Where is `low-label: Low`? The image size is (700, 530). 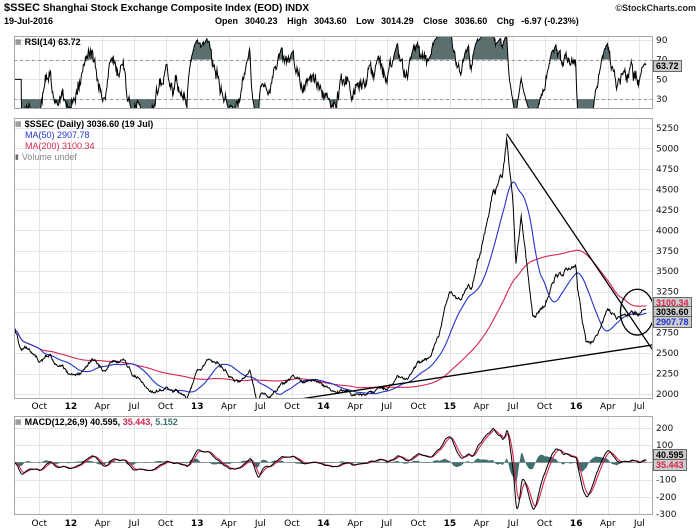 low-label: Low is located at coordinates (365, 21).